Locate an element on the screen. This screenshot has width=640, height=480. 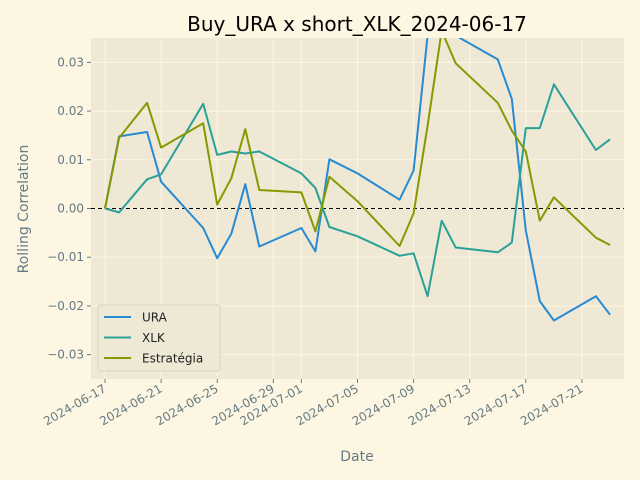
legend: URA XLK Estratégia is located at coordinates (159, 338).